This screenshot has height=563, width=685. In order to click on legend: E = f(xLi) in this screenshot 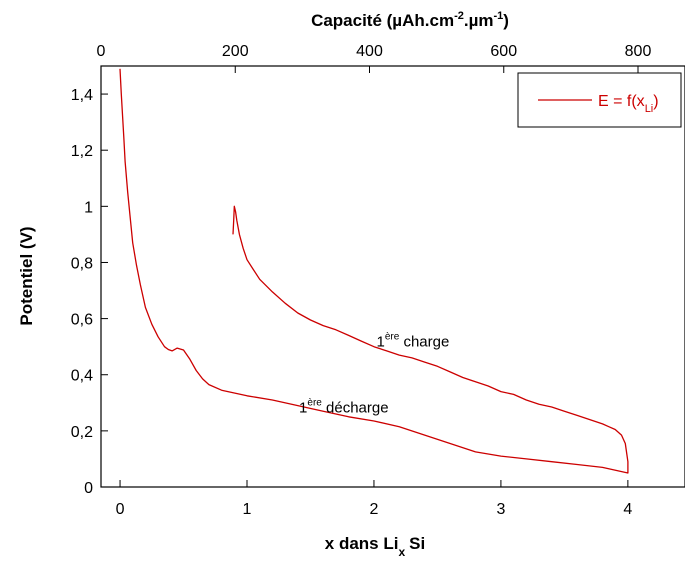, I will do `click(599, 100)`.